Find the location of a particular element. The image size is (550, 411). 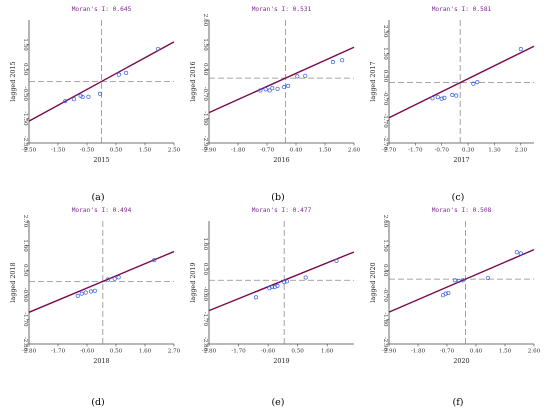

y-tick-label: 1.60 is located at coordinates (25, 245).